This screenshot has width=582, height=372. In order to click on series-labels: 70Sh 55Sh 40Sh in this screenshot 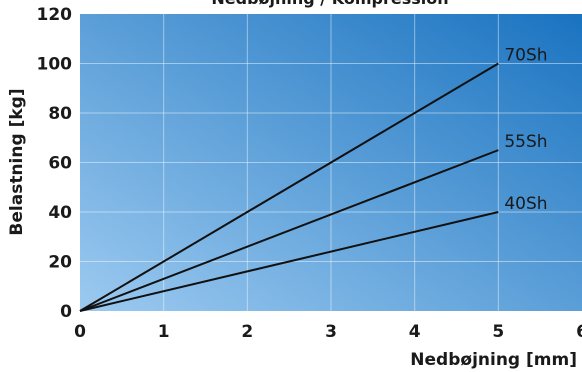, I will do `click(525, 130)`.